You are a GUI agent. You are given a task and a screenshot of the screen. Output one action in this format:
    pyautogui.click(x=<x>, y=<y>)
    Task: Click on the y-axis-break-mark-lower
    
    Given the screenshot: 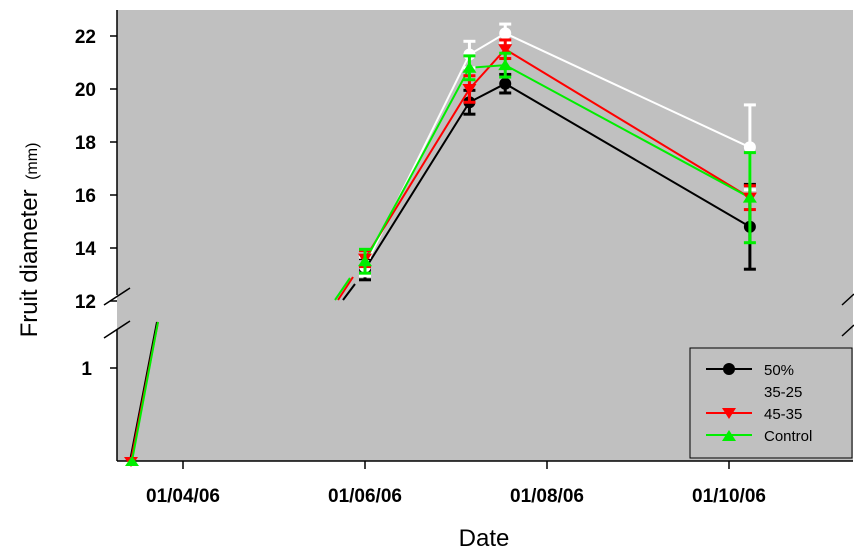 What is the action you would take?
    pyautogui.click(x=117, y=329)
    